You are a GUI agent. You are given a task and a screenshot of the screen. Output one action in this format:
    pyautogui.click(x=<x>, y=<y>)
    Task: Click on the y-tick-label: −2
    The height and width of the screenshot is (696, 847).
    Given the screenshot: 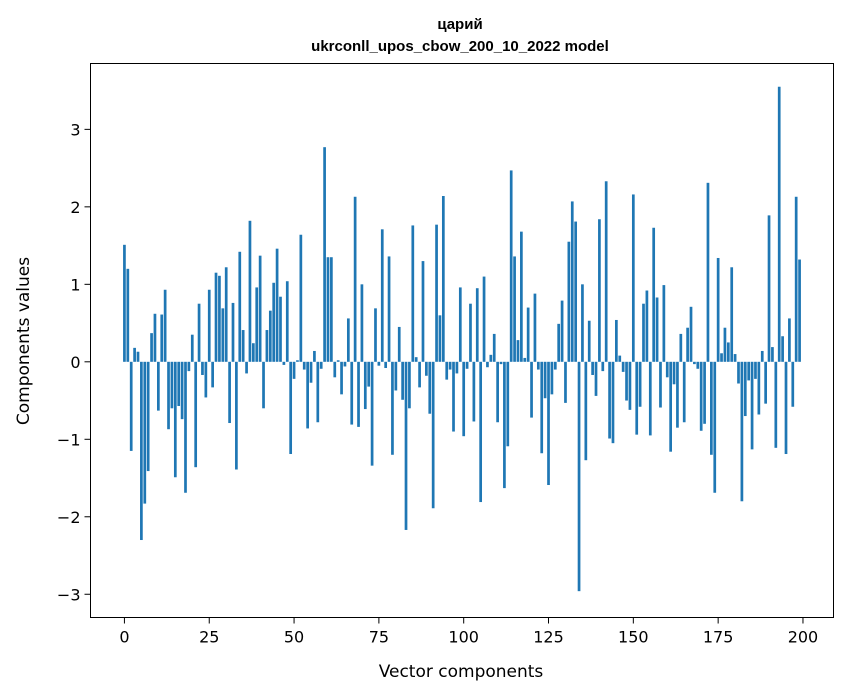 What is the action you would take?
    pyautogui.click(x=69, y=517)
    